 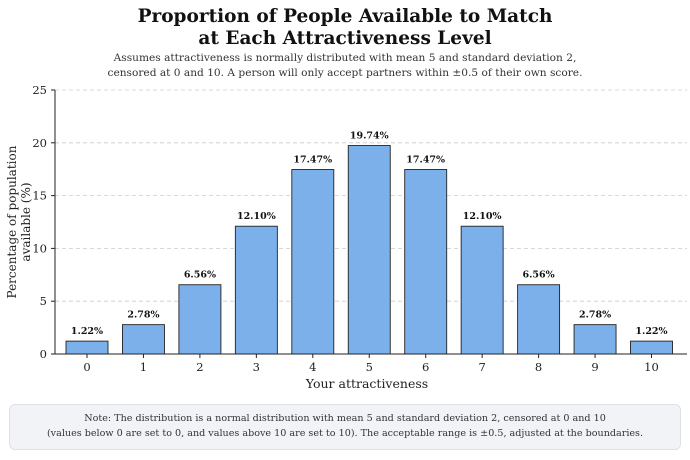 I want to click on x-tick-label: 9, so click(x=594, y=367).